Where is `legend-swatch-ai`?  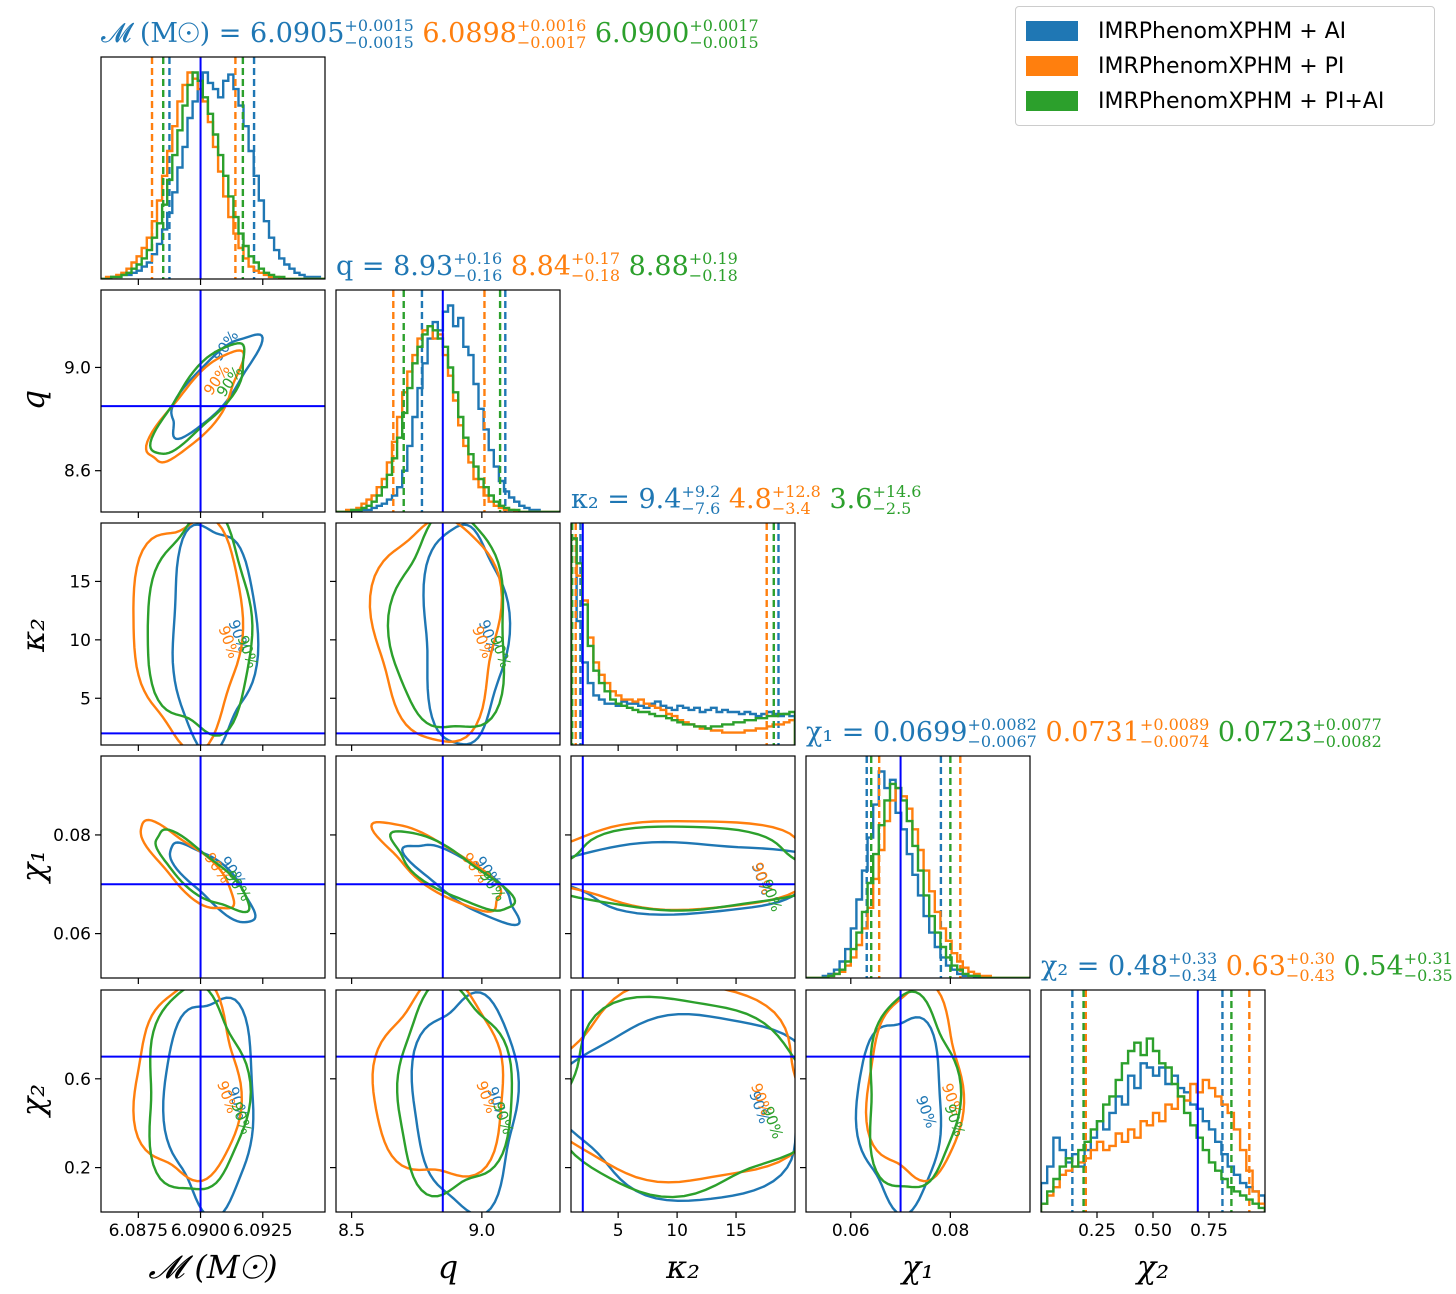 legend-swatch-ai is located at coordinates (1052, 31).